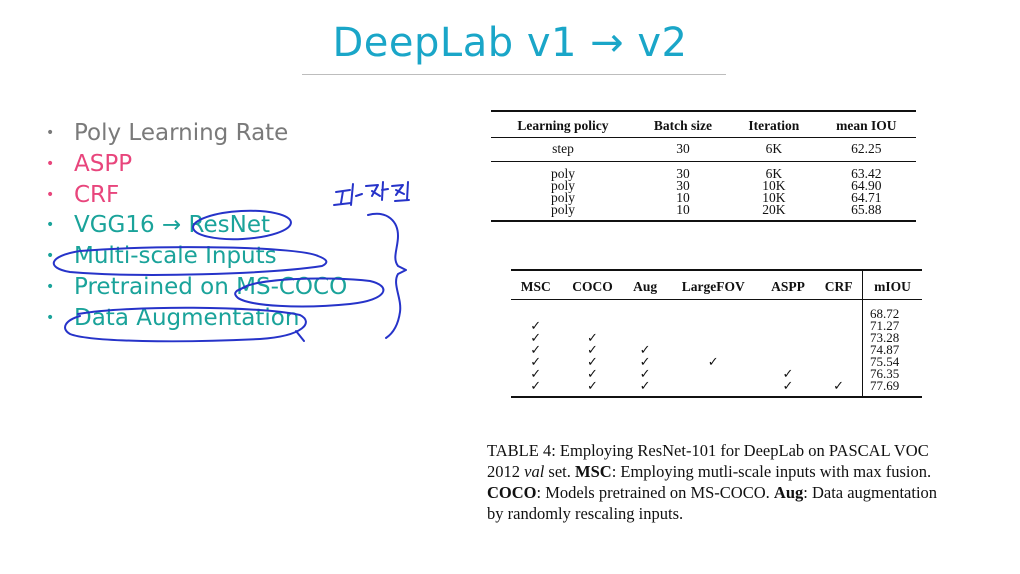 This screenshot has height=574, width=1020. I want to click on slide-title: DeepLab v1 → v2, so click(510, 43).